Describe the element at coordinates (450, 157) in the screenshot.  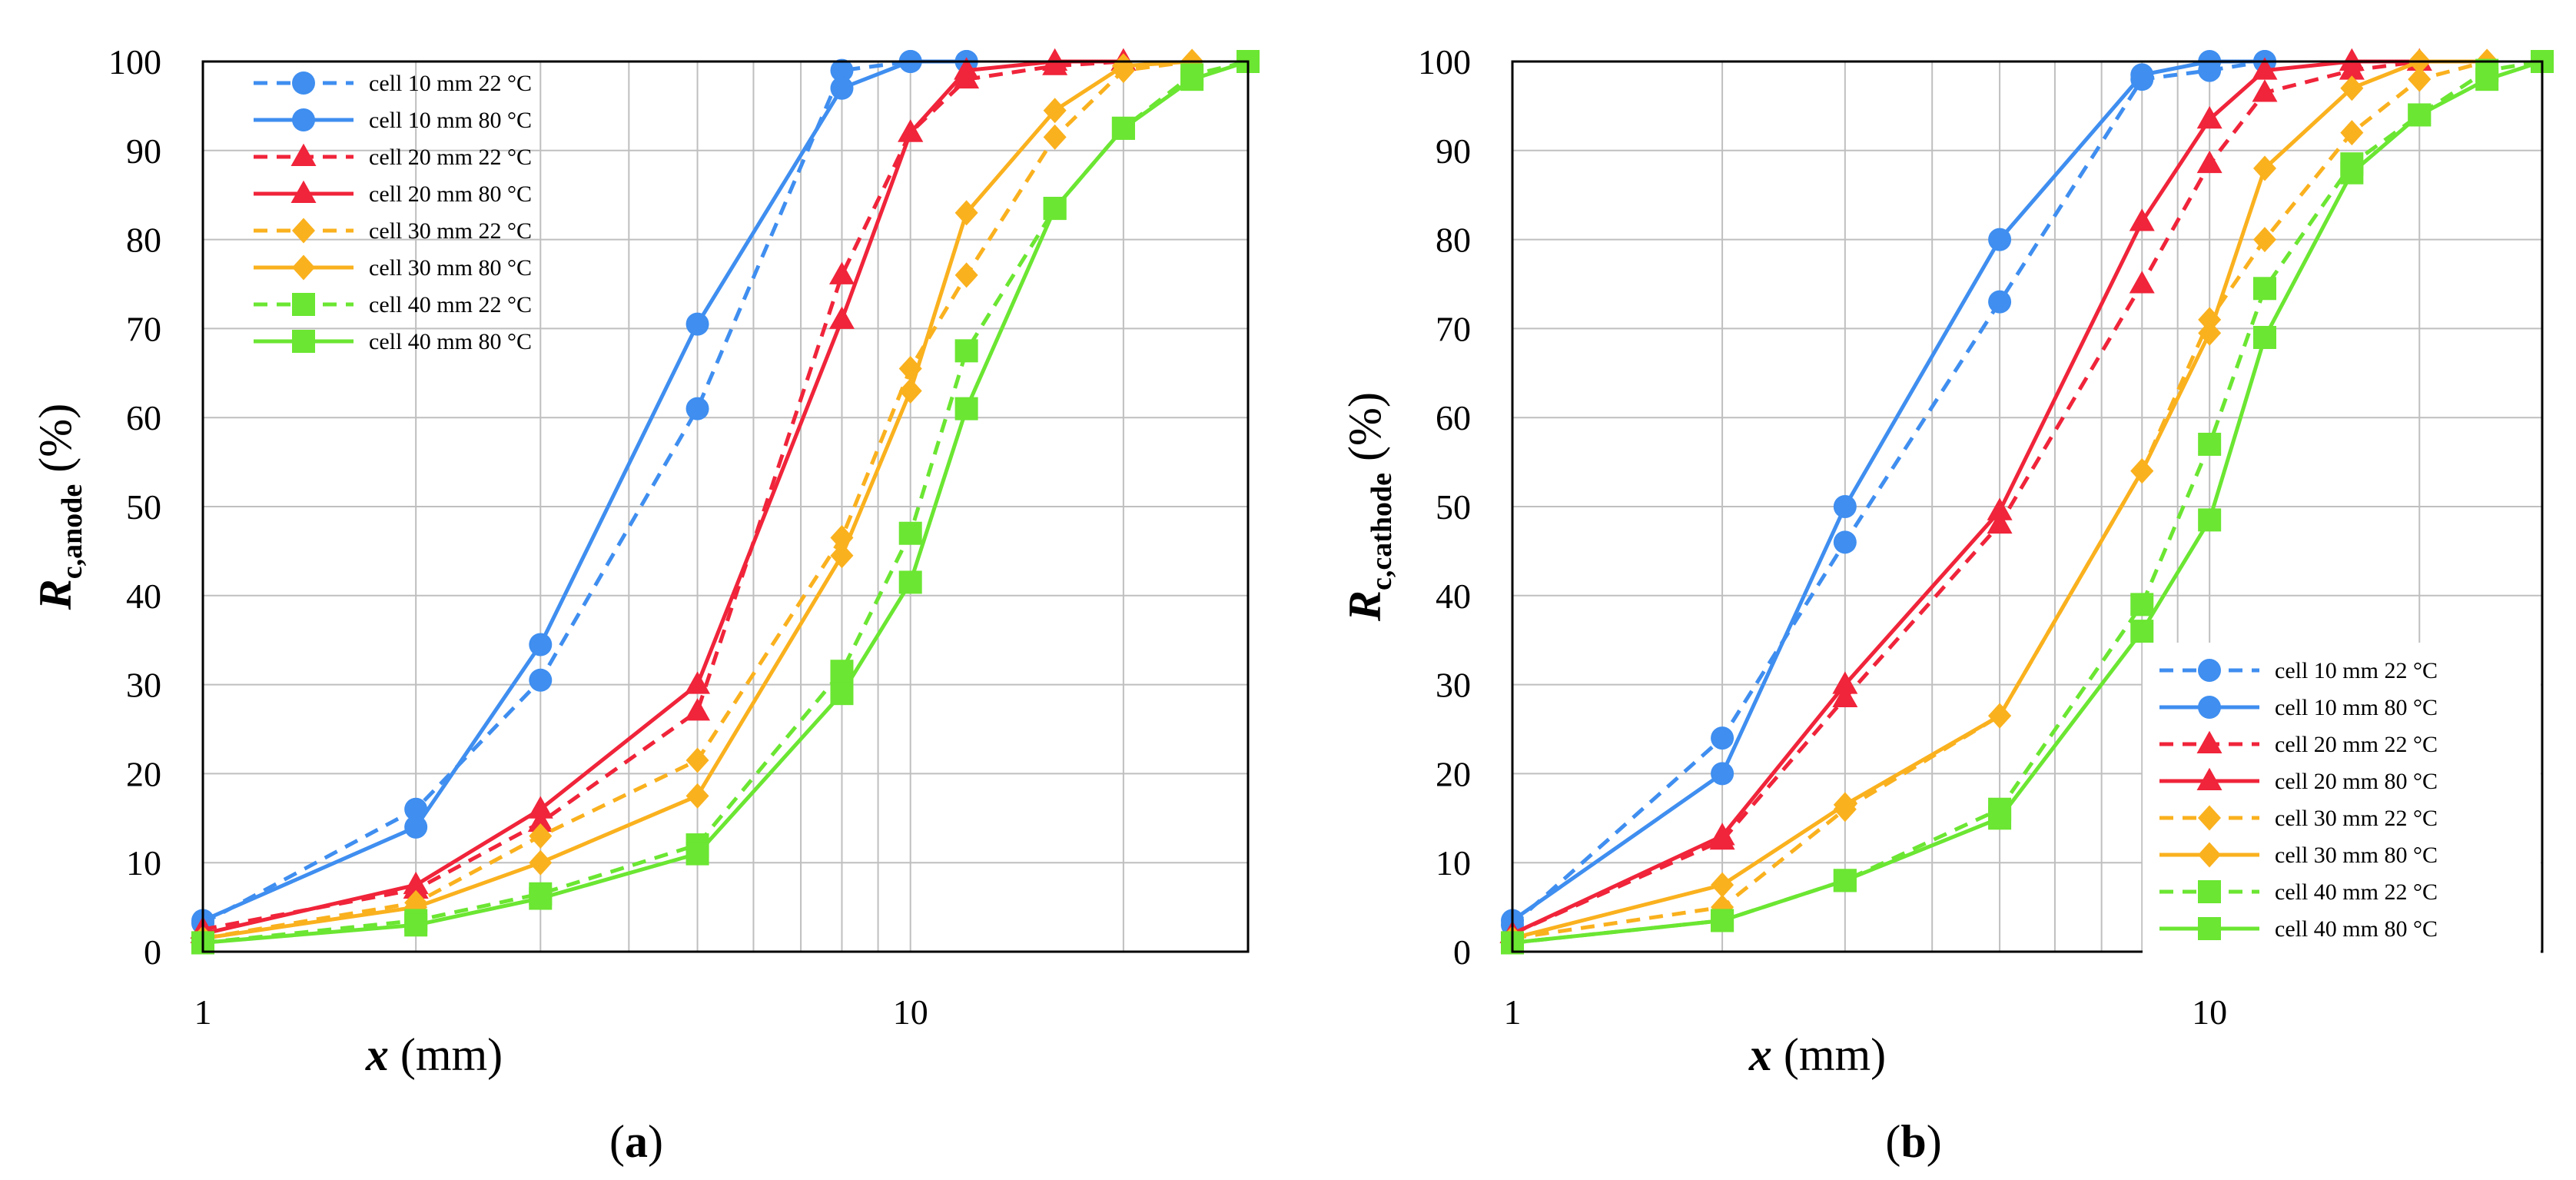
I see `legend-label: cell 20 mm 22 °C` at that location.